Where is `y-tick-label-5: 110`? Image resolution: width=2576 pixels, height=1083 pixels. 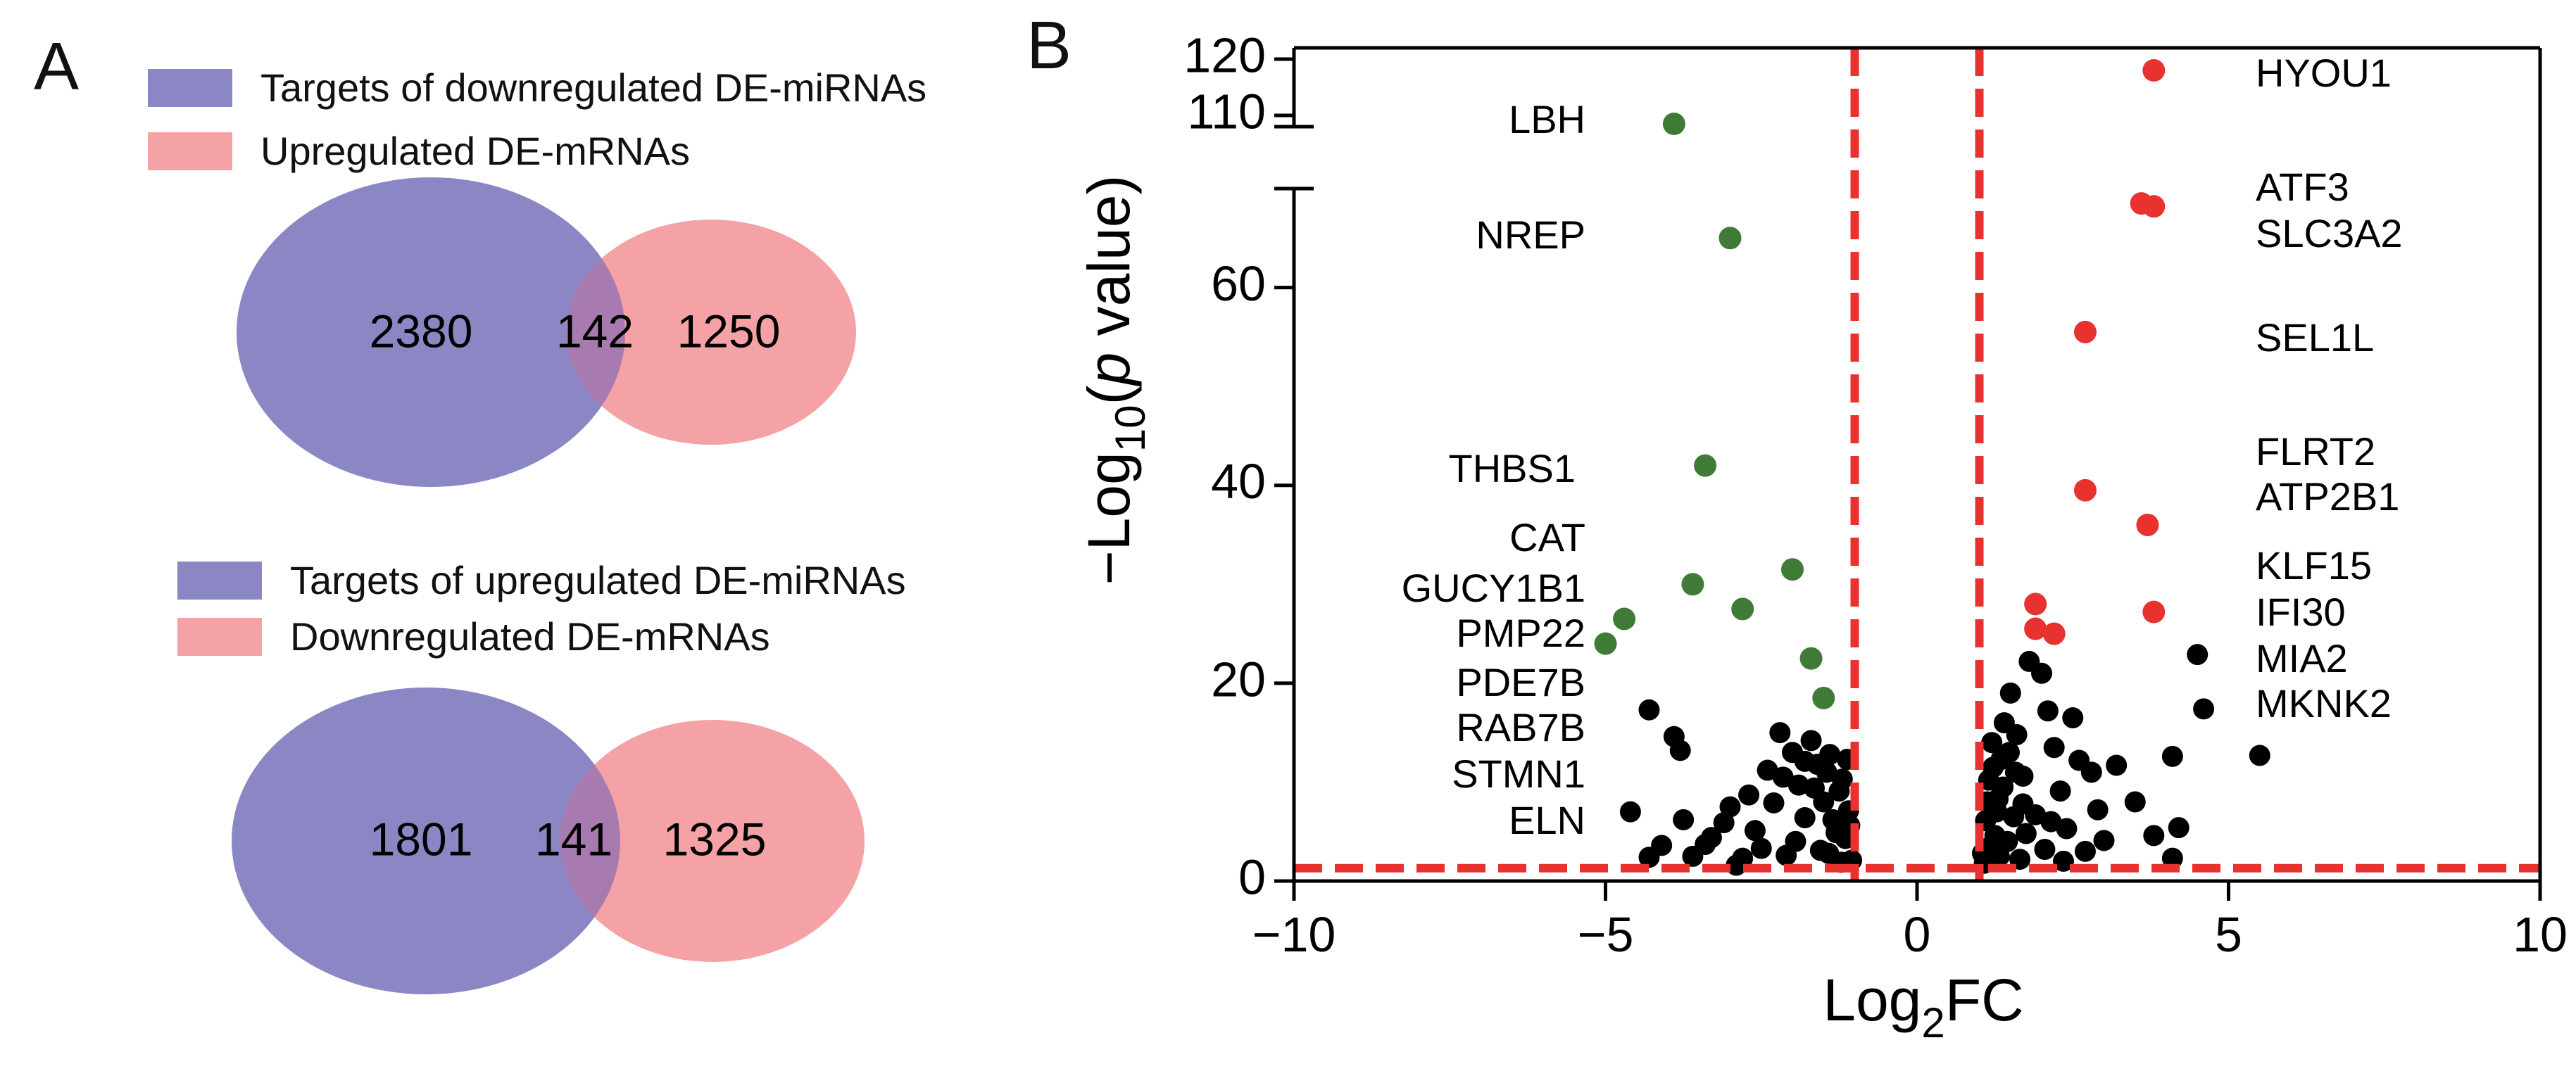
y-tick-label-5: 110 is located at coordinates (1226, 111).